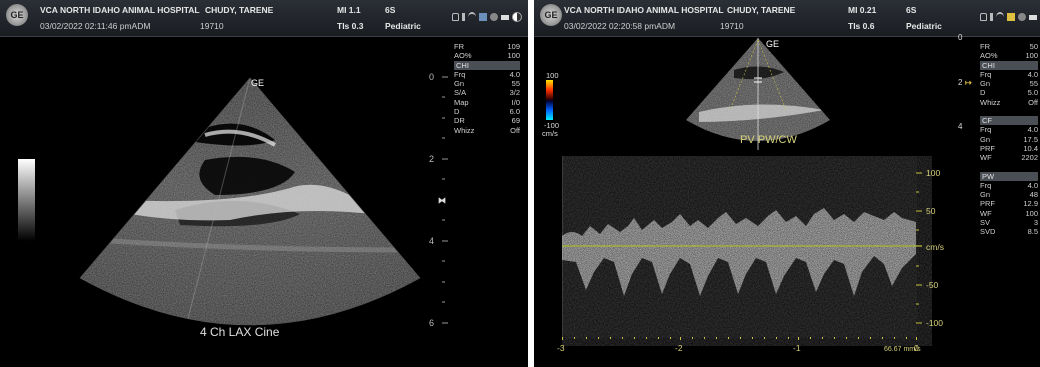 The width and height of the screenshot is (1040, 367). What do you see at coordinates (1033, 102) in the screenshot?
I see `param-value: Off` at bounding box center [1033, 102].